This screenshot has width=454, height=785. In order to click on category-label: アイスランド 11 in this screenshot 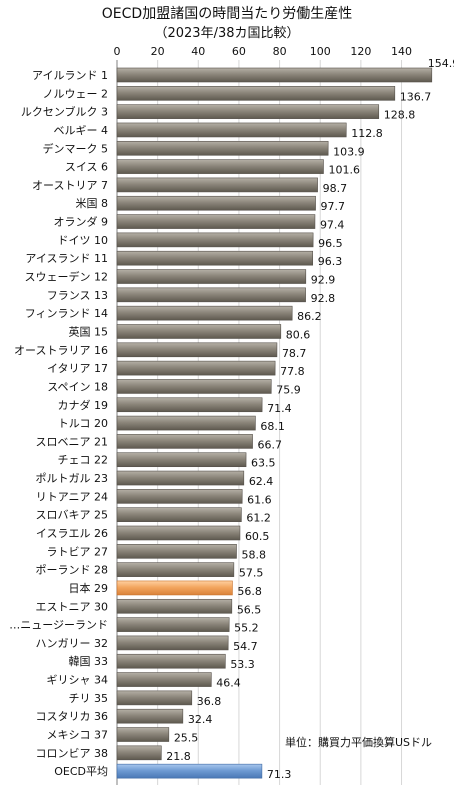, I will do `click(66, 258)`.